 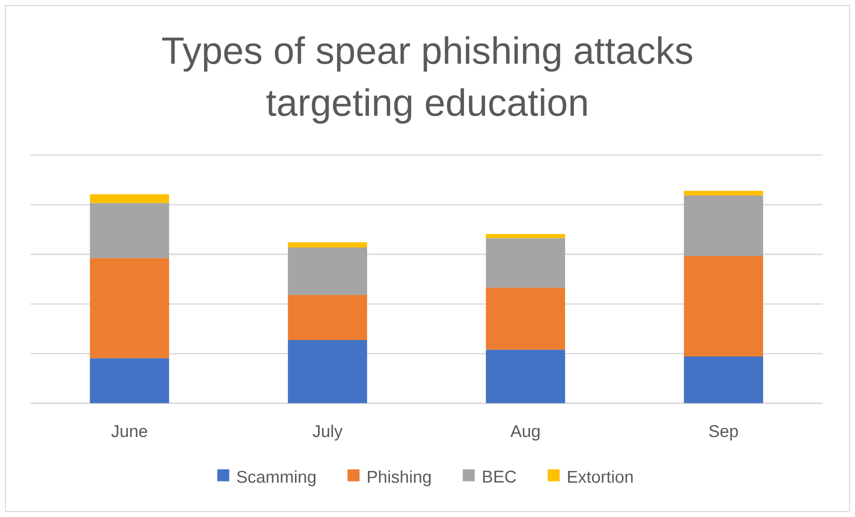 I want to click on chart-title: Types of spear phishing attacks targeting education, so click(x=427, y=80).